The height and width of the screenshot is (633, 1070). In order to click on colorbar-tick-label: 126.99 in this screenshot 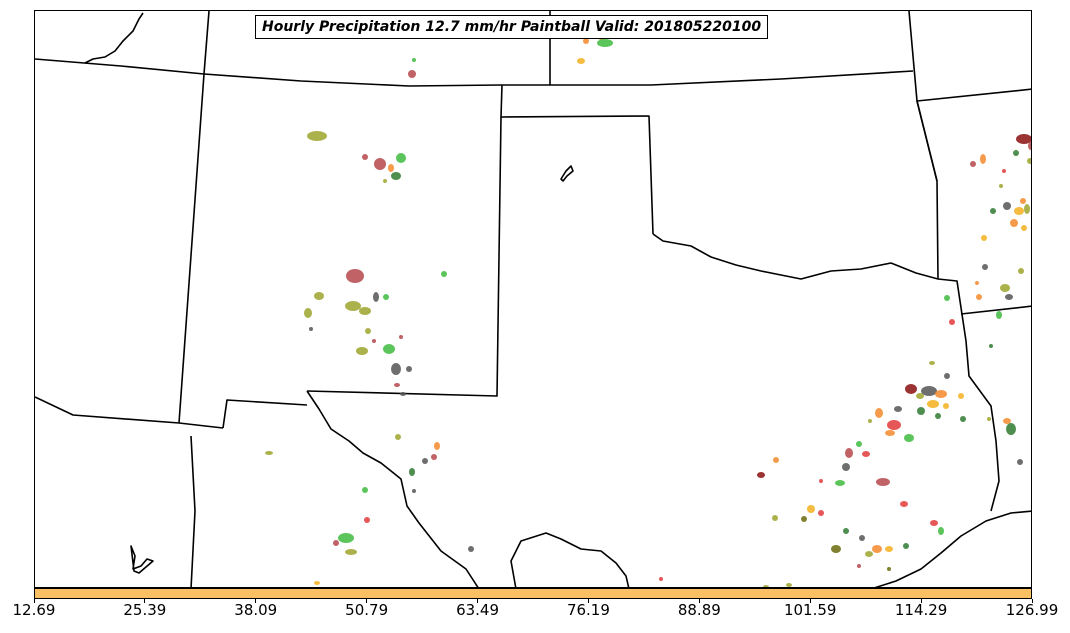, I will do `click(1032, 610)`.